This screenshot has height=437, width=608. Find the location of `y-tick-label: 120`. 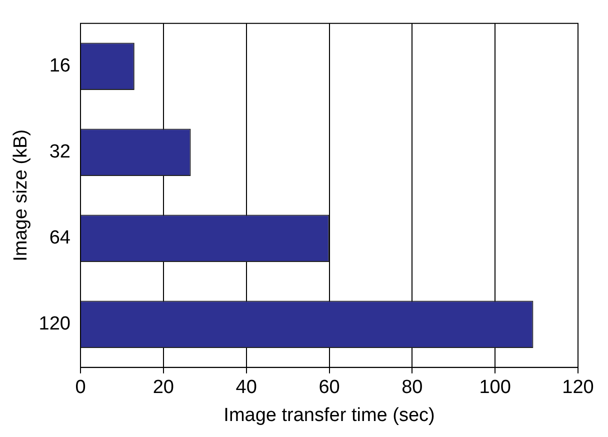

y-tick-label: 120 is located at coordinates (54, 324).